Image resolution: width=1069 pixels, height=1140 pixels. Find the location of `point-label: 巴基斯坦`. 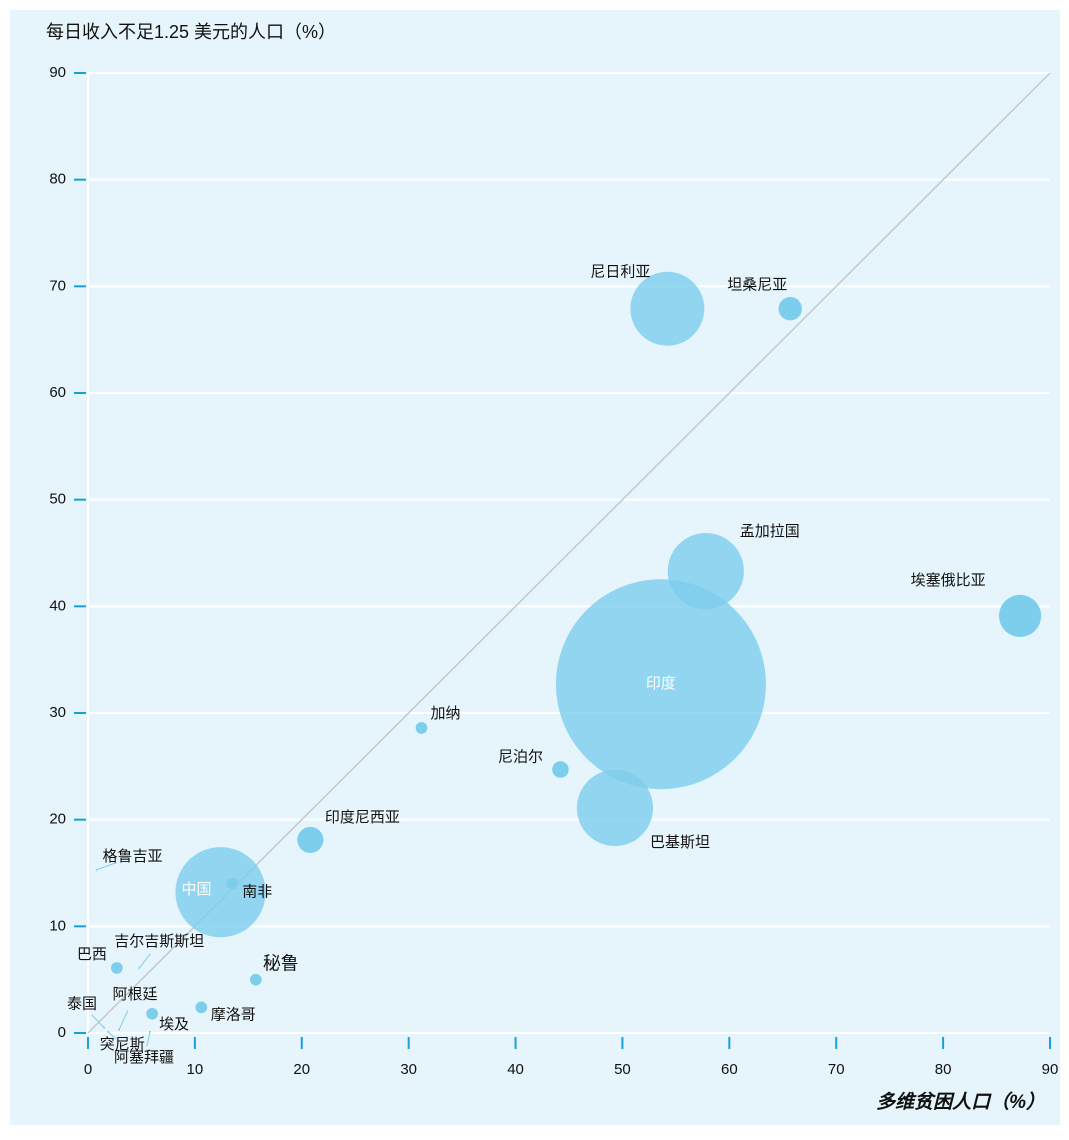

point-label: 巴基斯坦 is located at coordinates (680, 842).